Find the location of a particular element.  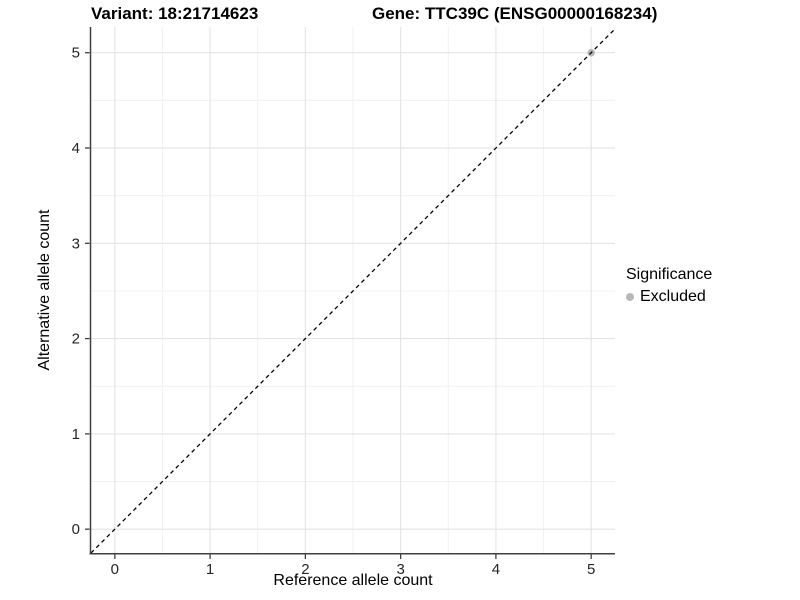

x-tick-label: 2 is located at coordinates (305, 569).